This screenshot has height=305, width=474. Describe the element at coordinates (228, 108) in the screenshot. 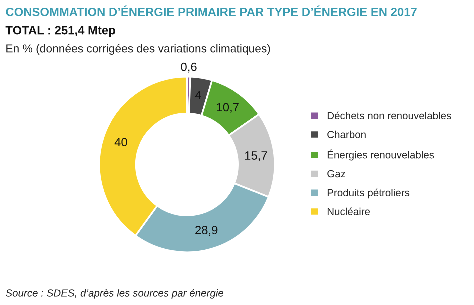

I see `data-label: 10,7` at that location.